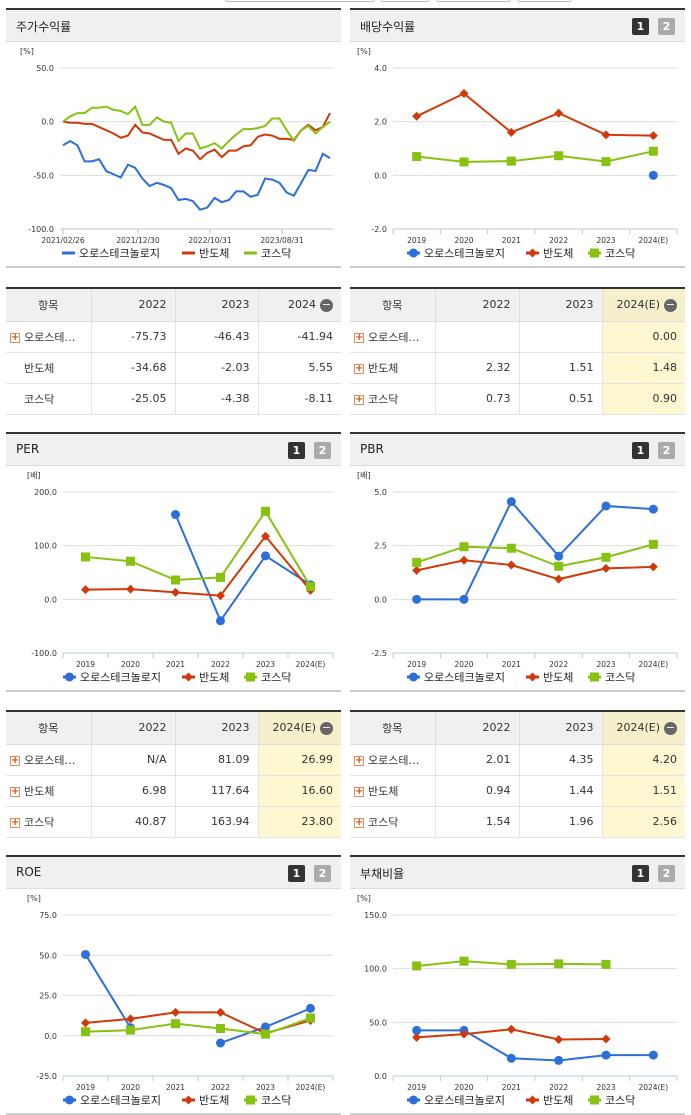 This screenshot has height=1115, width=691. What do you see at coordinates (39, 399) in the screenshot?
I see `row-name: 코스닥` at bounding box center [39, 399].